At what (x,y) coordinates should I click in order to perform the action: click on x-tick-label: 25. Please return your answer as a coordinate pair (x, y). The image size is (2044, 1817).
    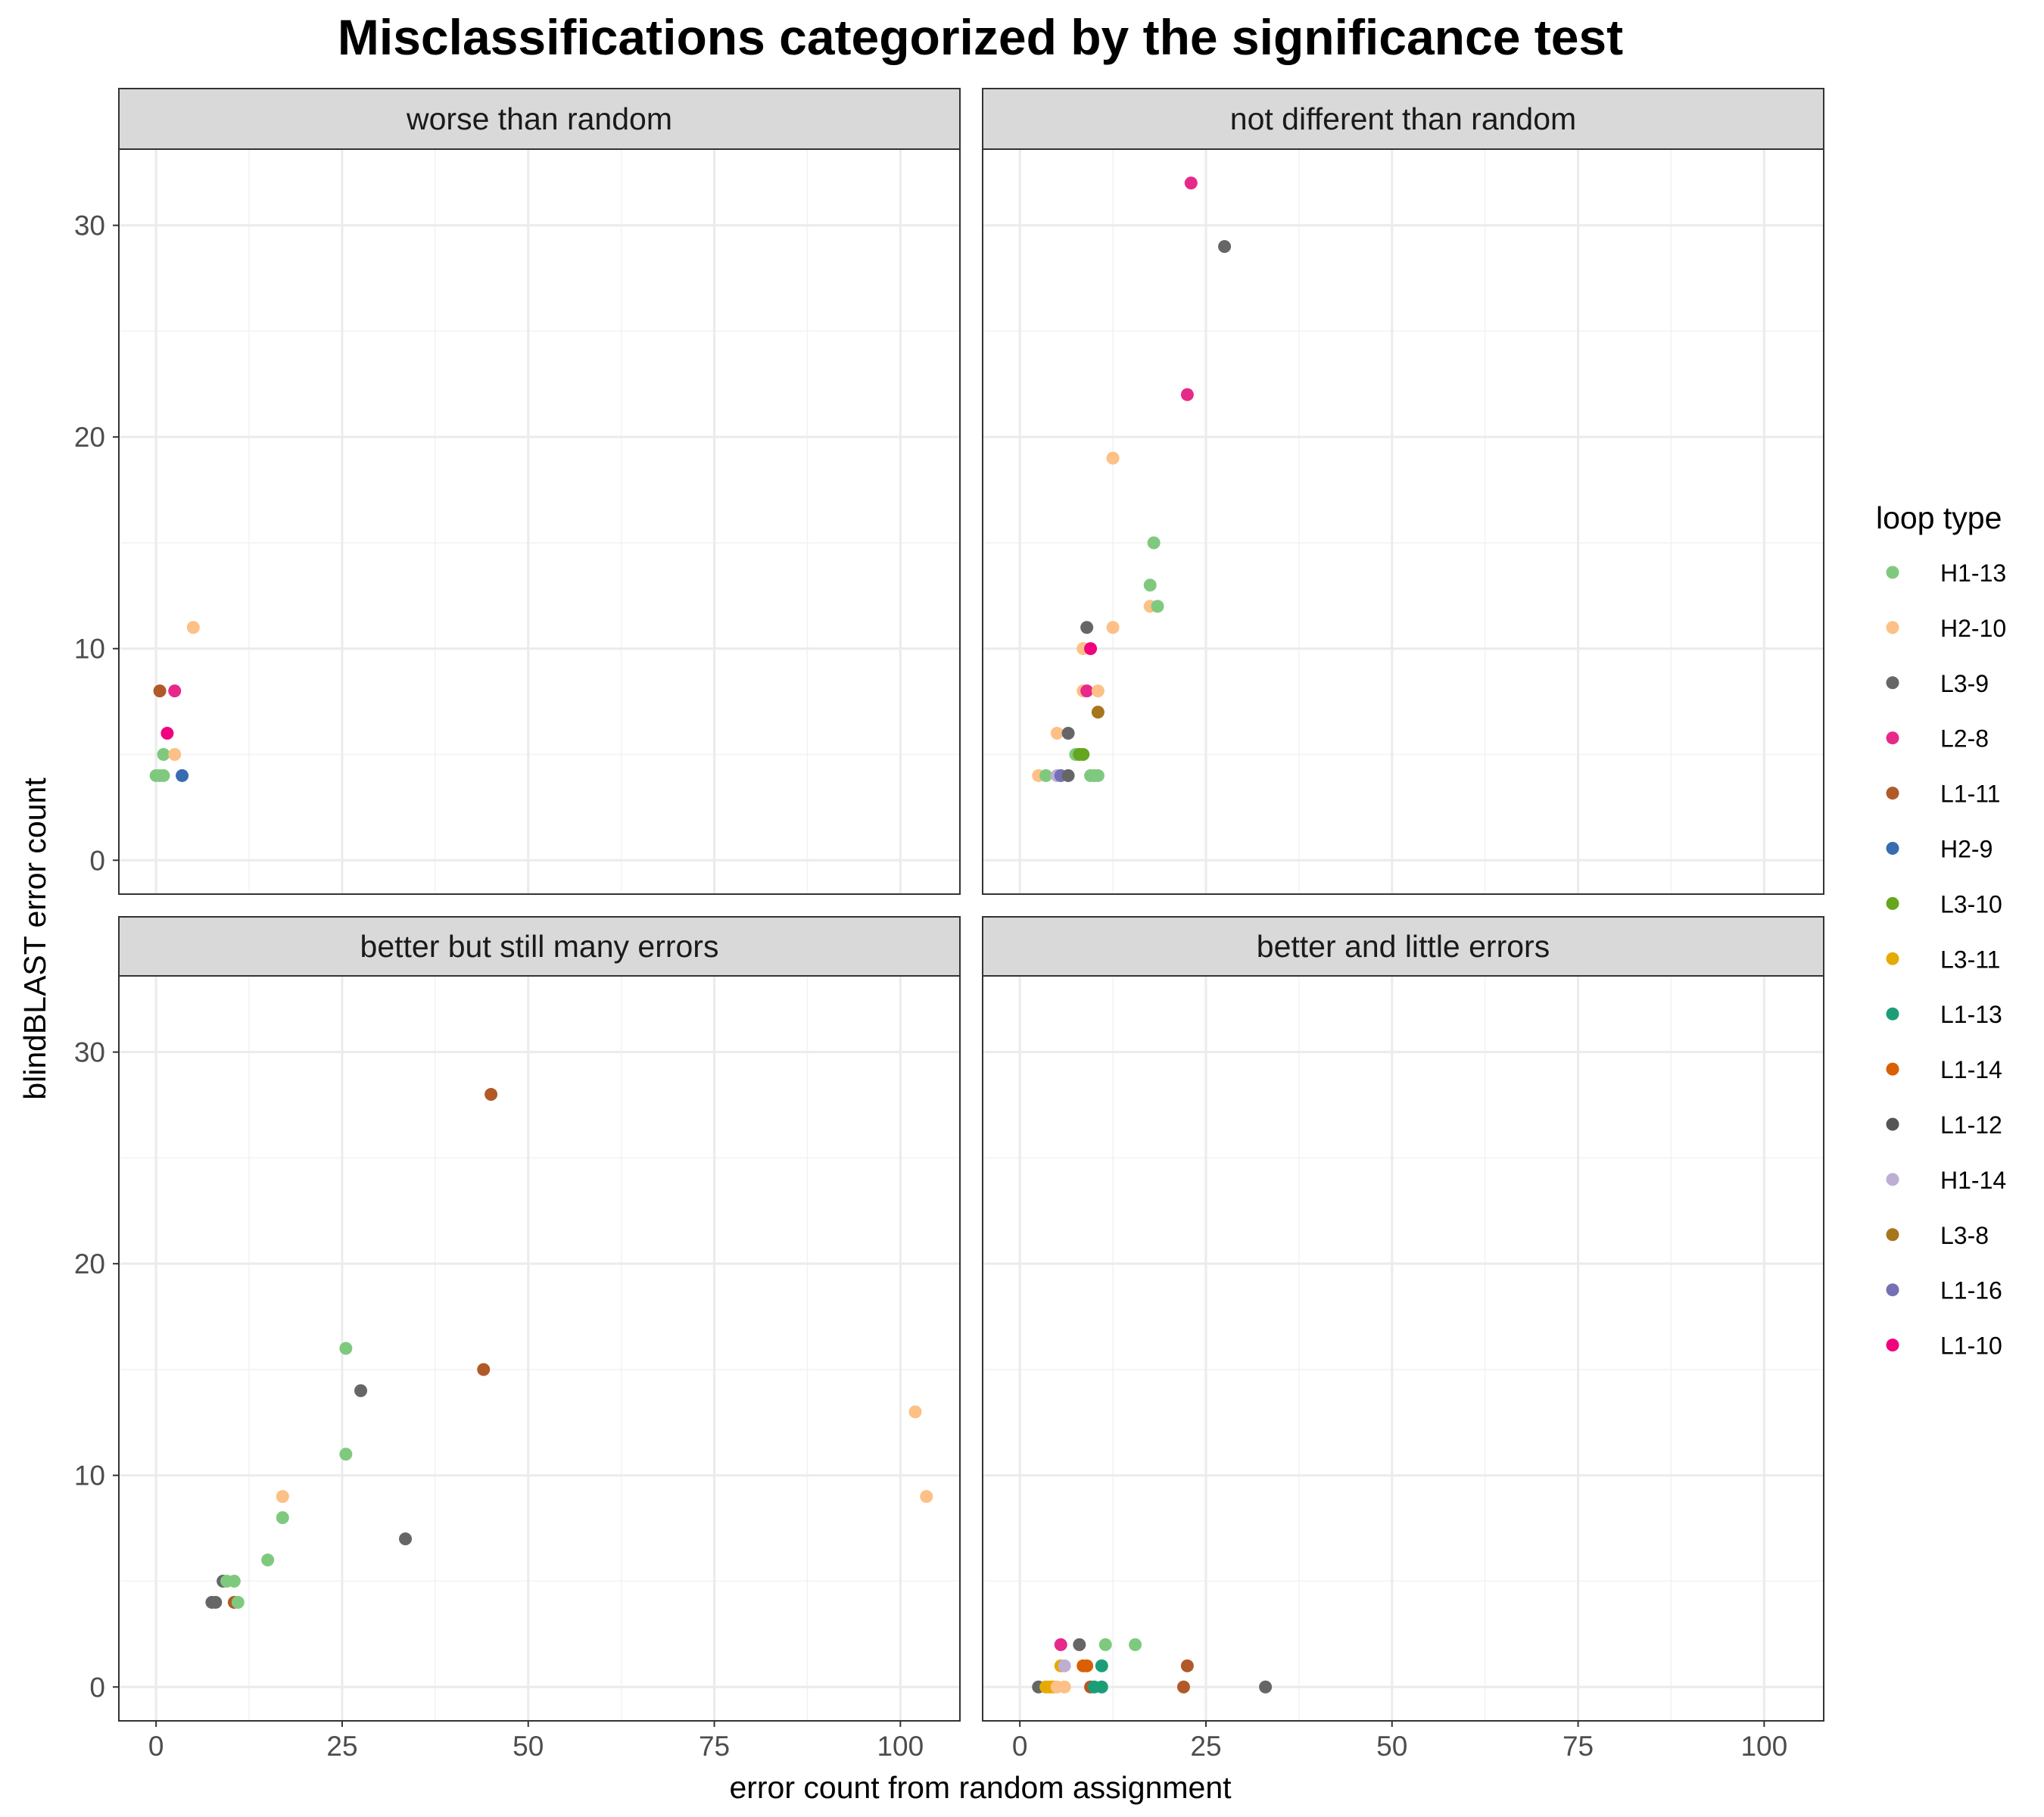
    Looking at the image, I should click on (1205, 1746).